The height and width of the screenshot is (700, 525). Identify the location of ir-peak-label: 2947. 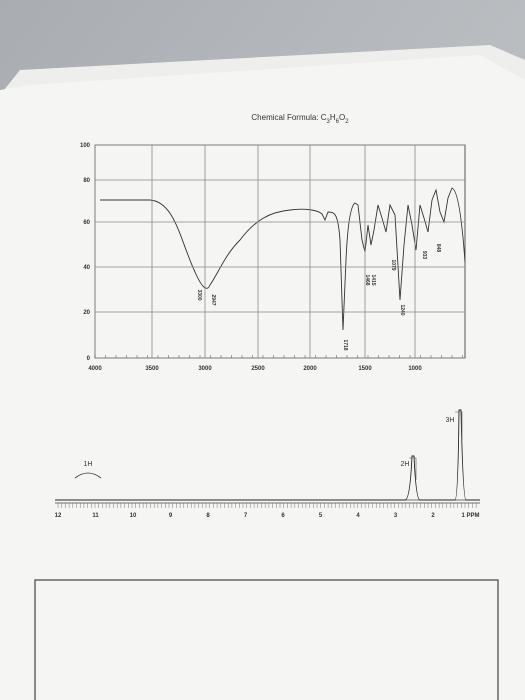
(213, 299).